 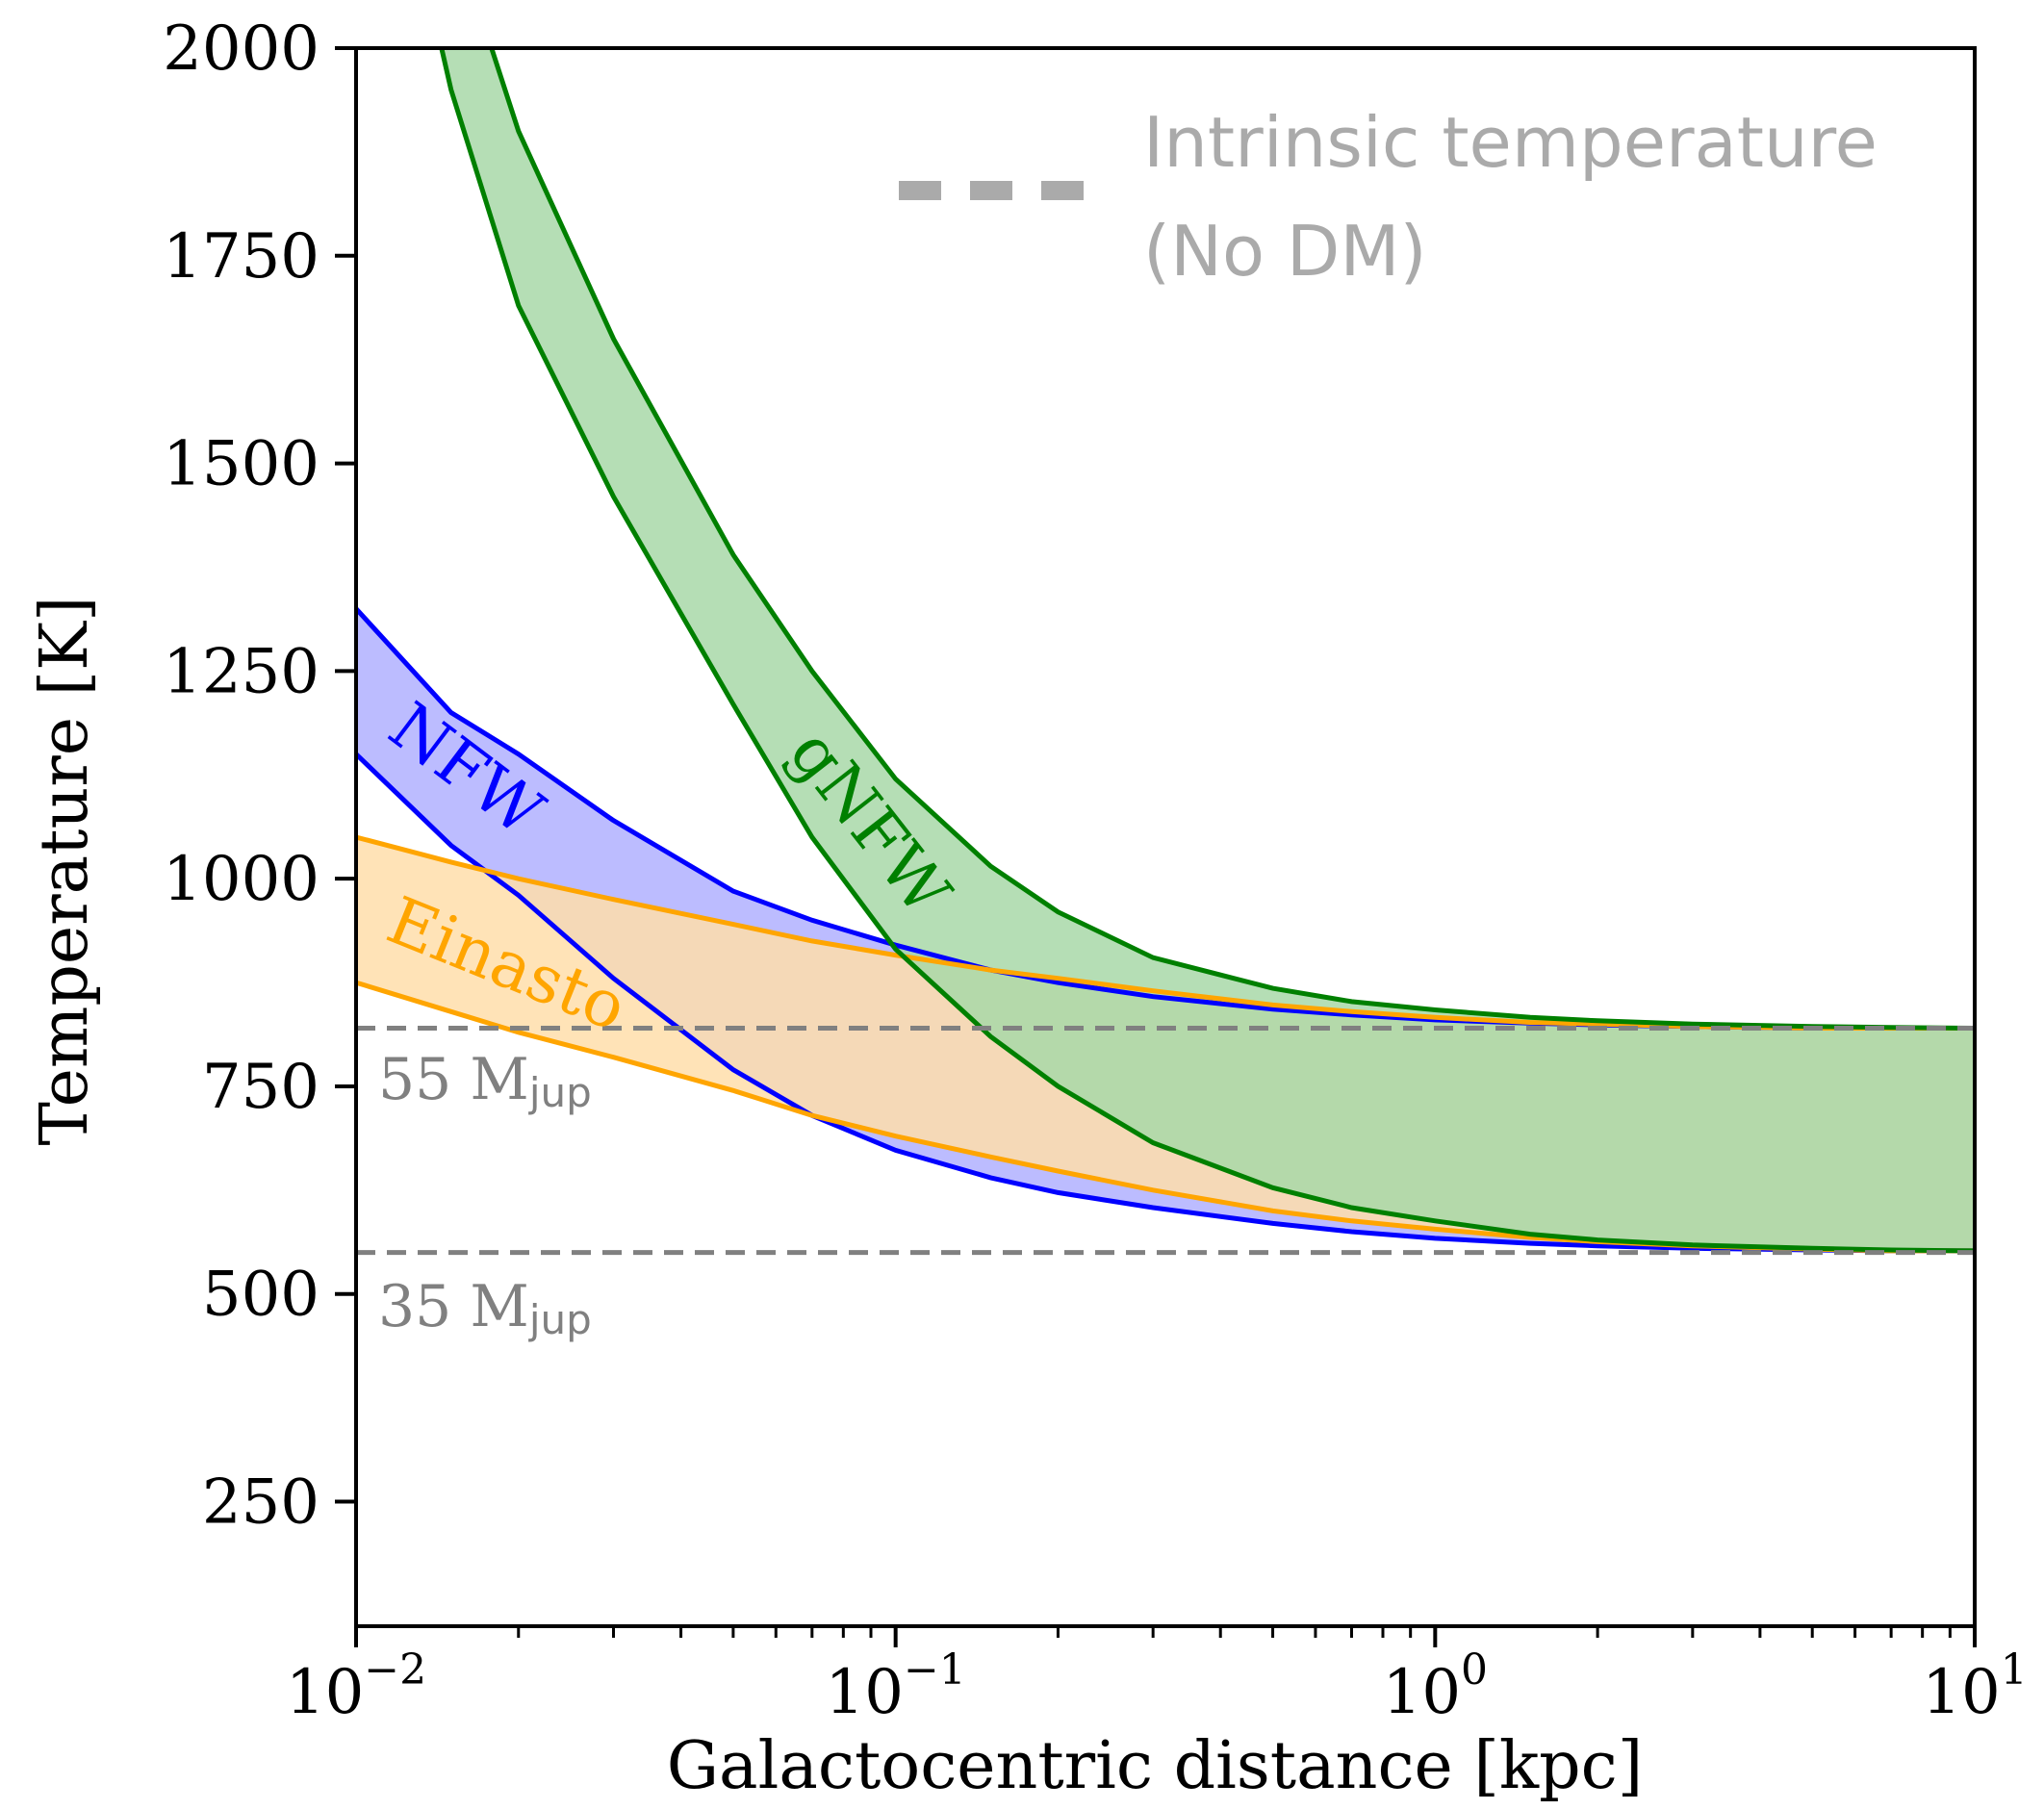 I want to click on ref-label-35: 35 Mjup, so click(x=485, y=1308).